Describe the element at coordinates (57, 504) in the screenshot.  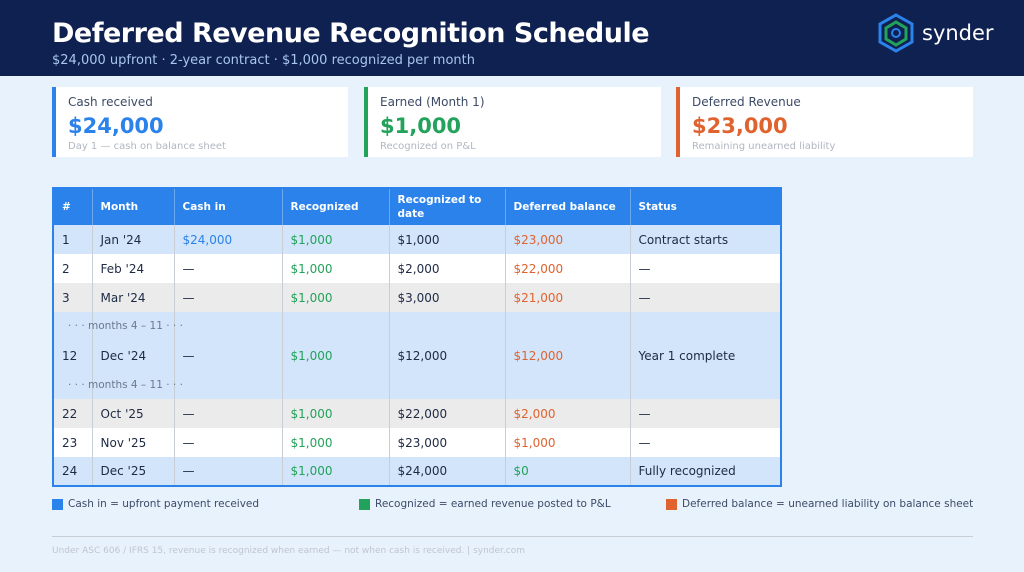
I see `blue-swatch` at that location.